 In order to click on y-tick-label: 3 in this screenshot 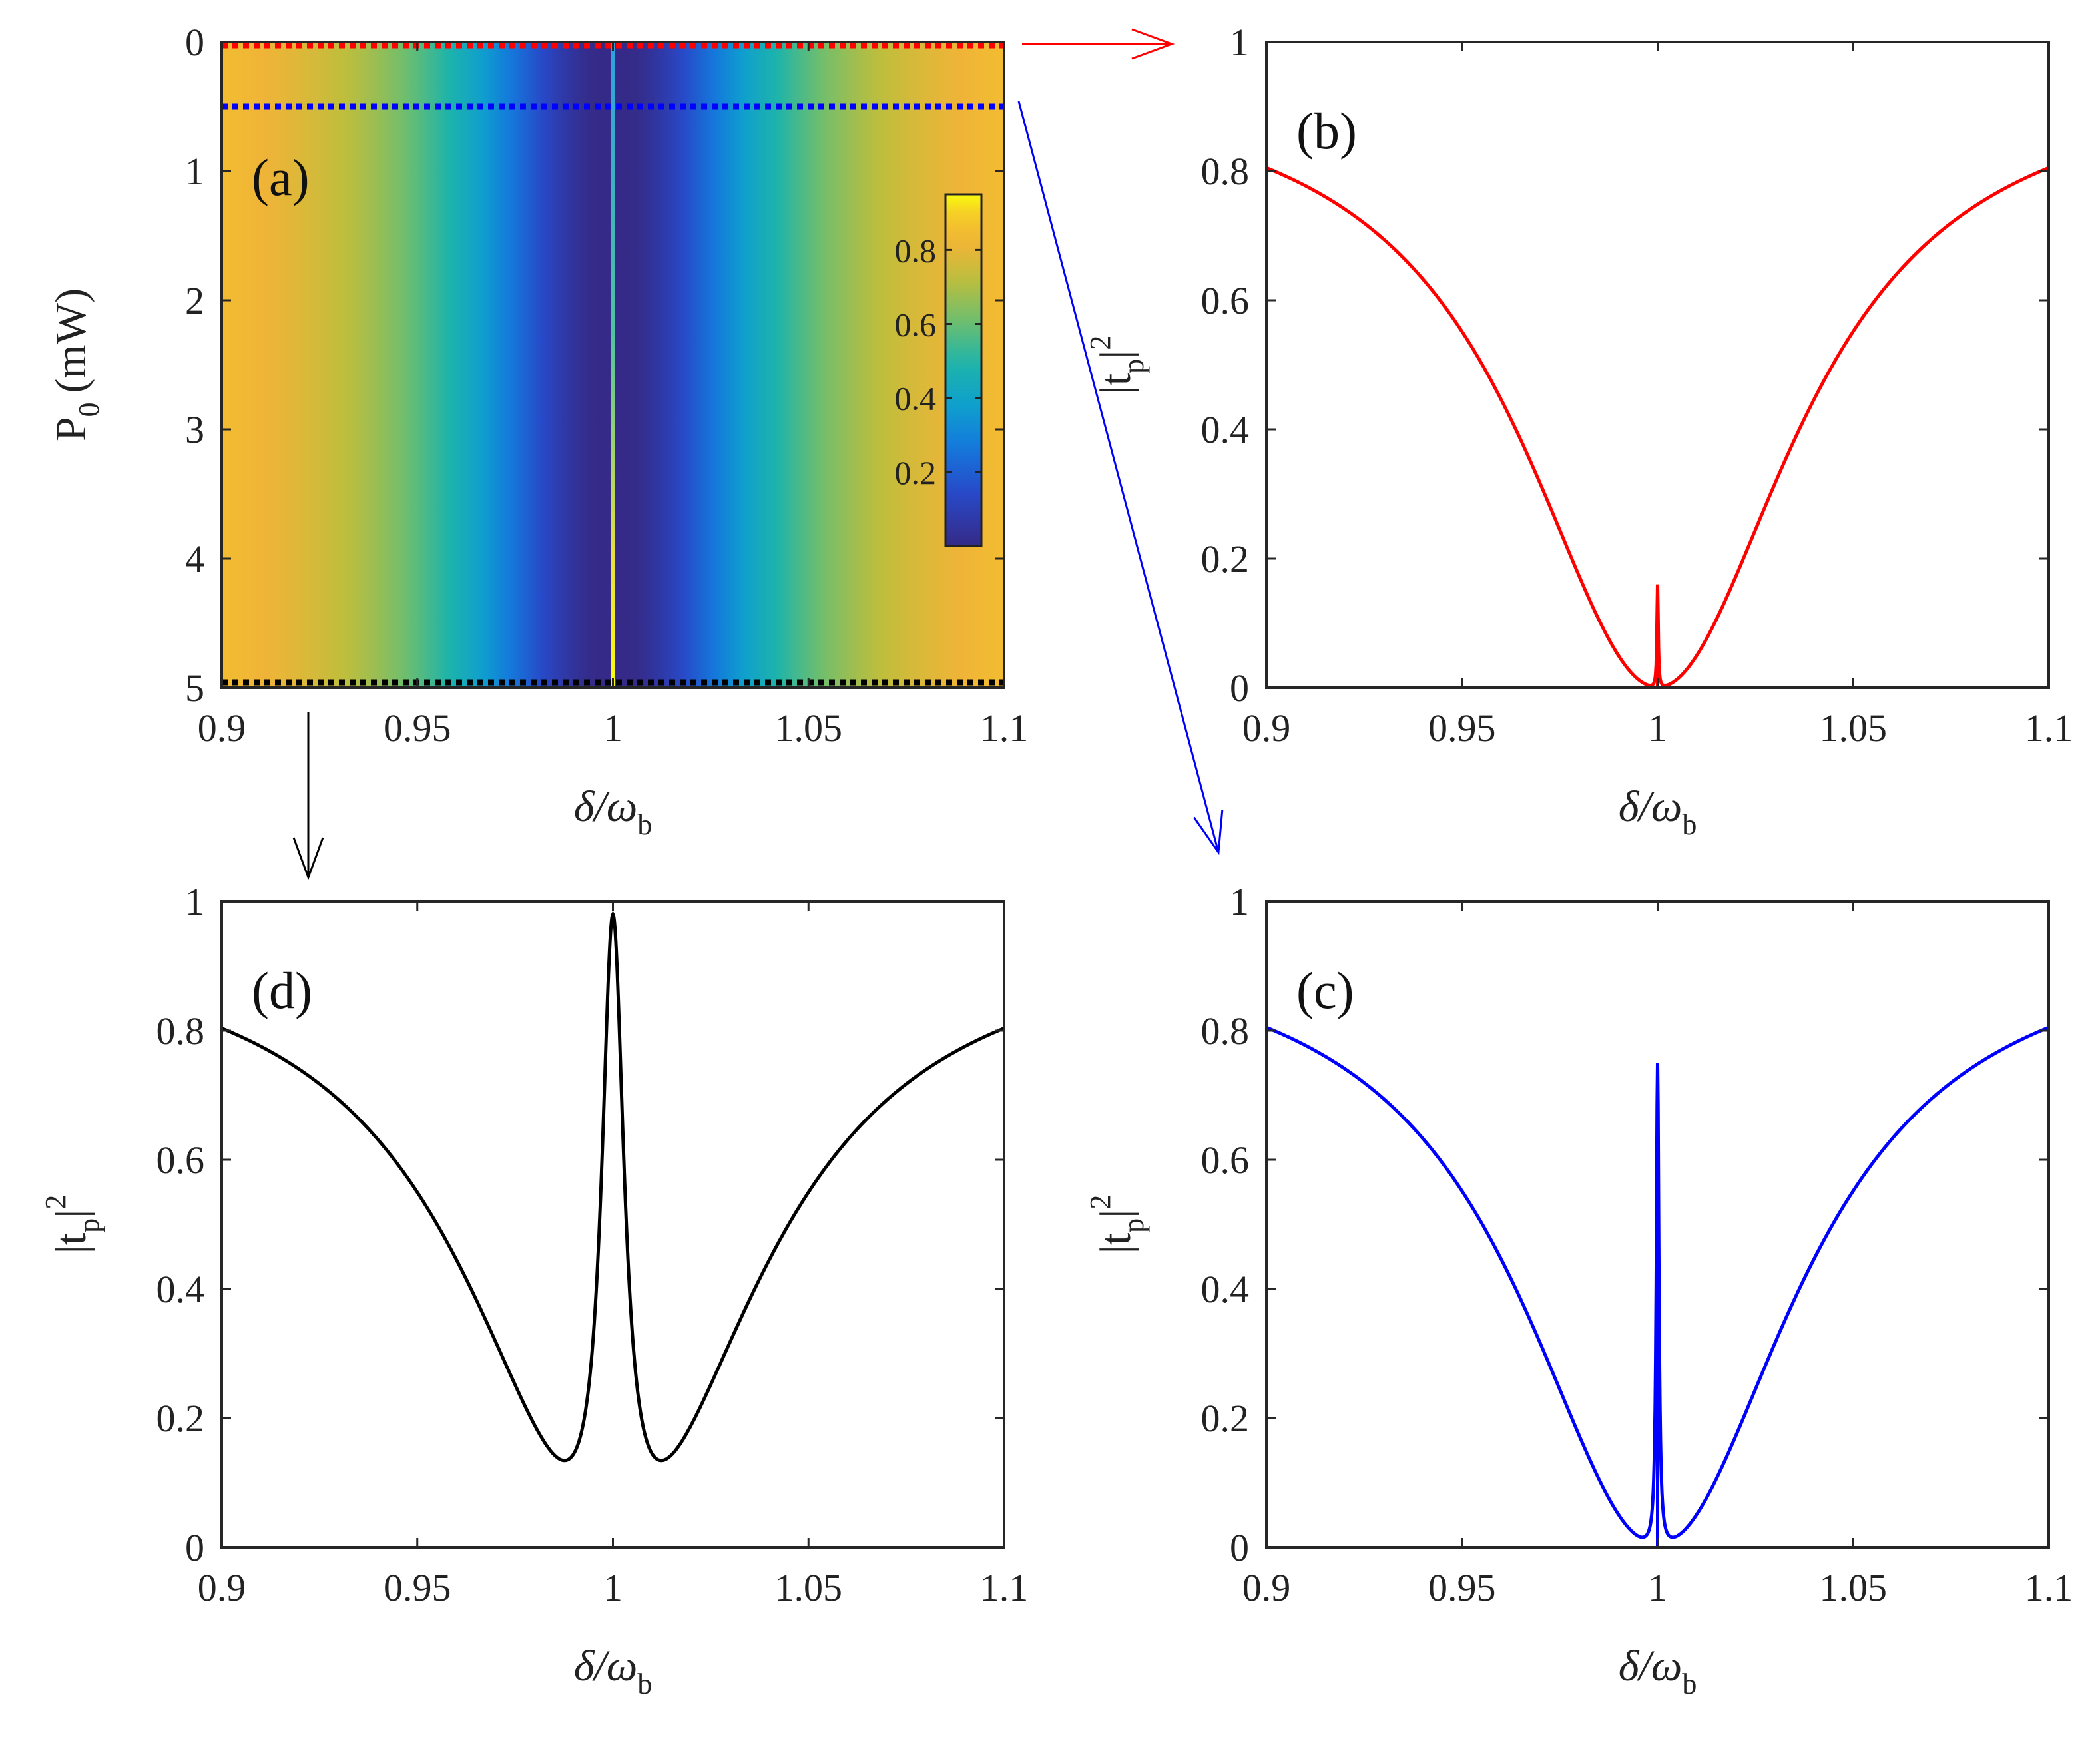, I will do `click(194, 429)`.